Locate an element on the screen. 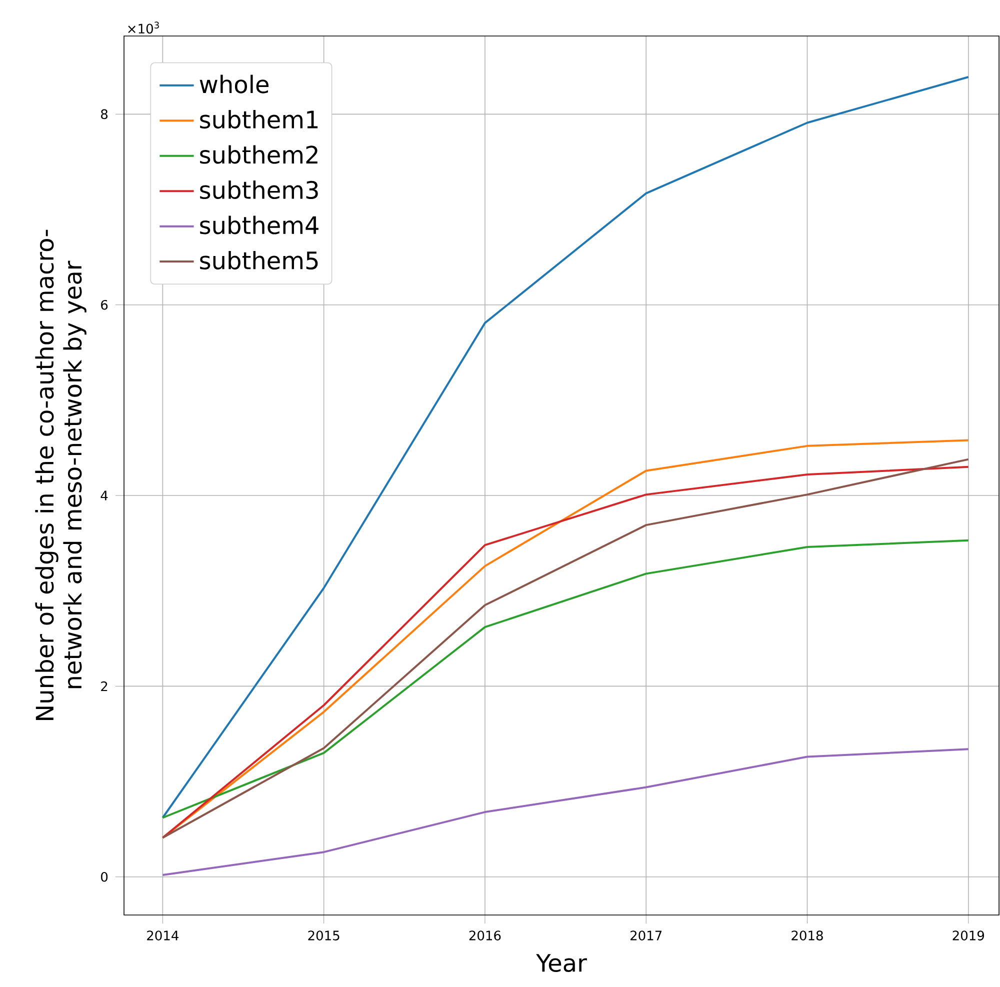 This screenshot has height=987, width=1000. y-axis-title: Nunber of edges in the co-author macro-network and meso-network by year is located at coordinates (60, 475).